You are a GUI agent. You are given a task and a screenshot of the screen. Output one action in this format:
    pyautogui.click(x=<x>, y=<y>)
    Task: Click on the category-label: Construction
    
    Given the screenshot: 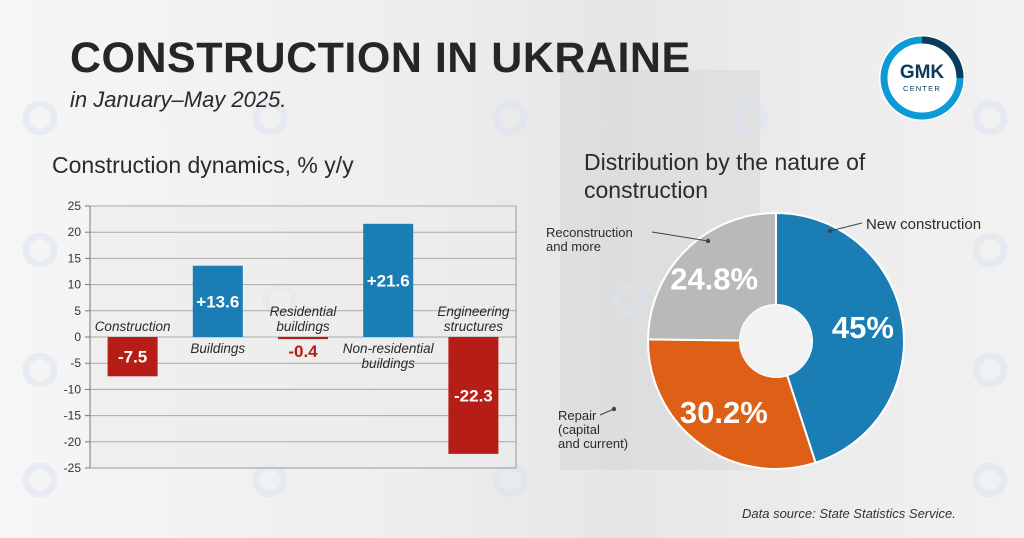 What is the action you would take?
    pyautogui.click(x=133, y=326)
    